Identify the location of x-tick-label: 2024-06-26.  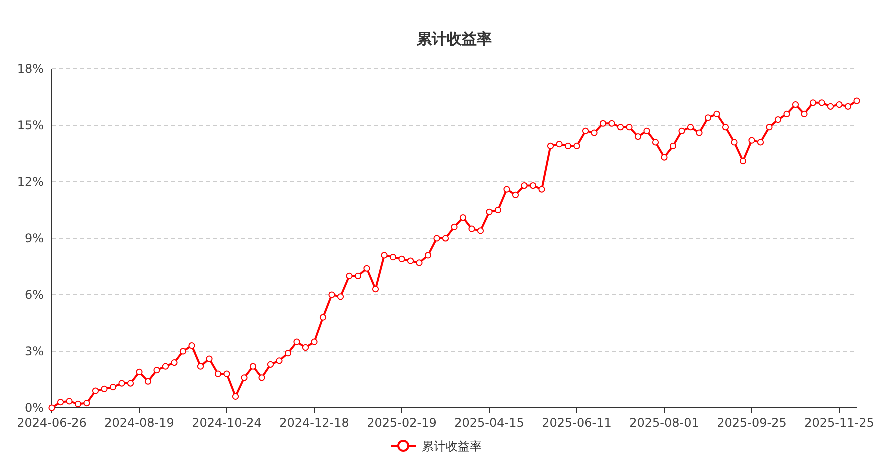
(52, 423).